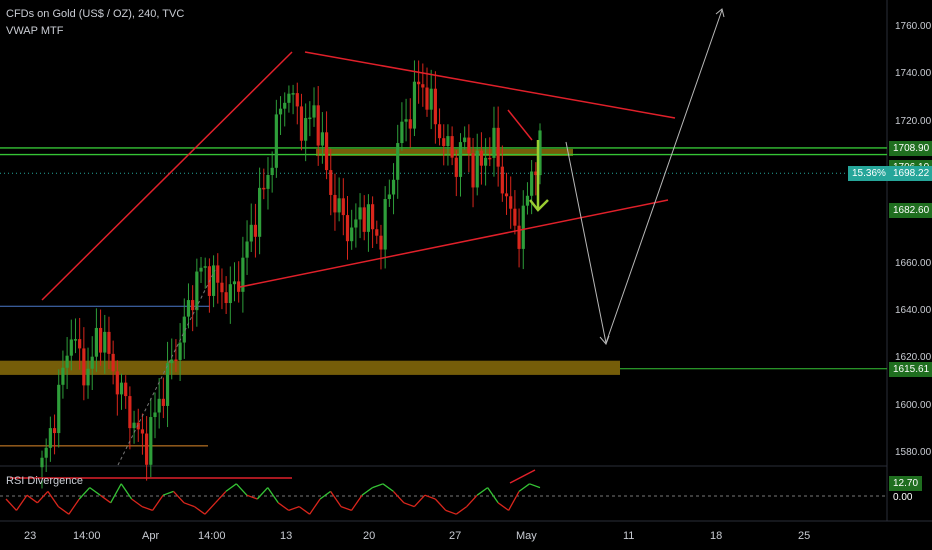 This screenshot has height=550, width=932. What do you see at coordinates (910, 148) in the screenshot?
I see `price-badge: 1708.90` at bounding box center [910, 148].